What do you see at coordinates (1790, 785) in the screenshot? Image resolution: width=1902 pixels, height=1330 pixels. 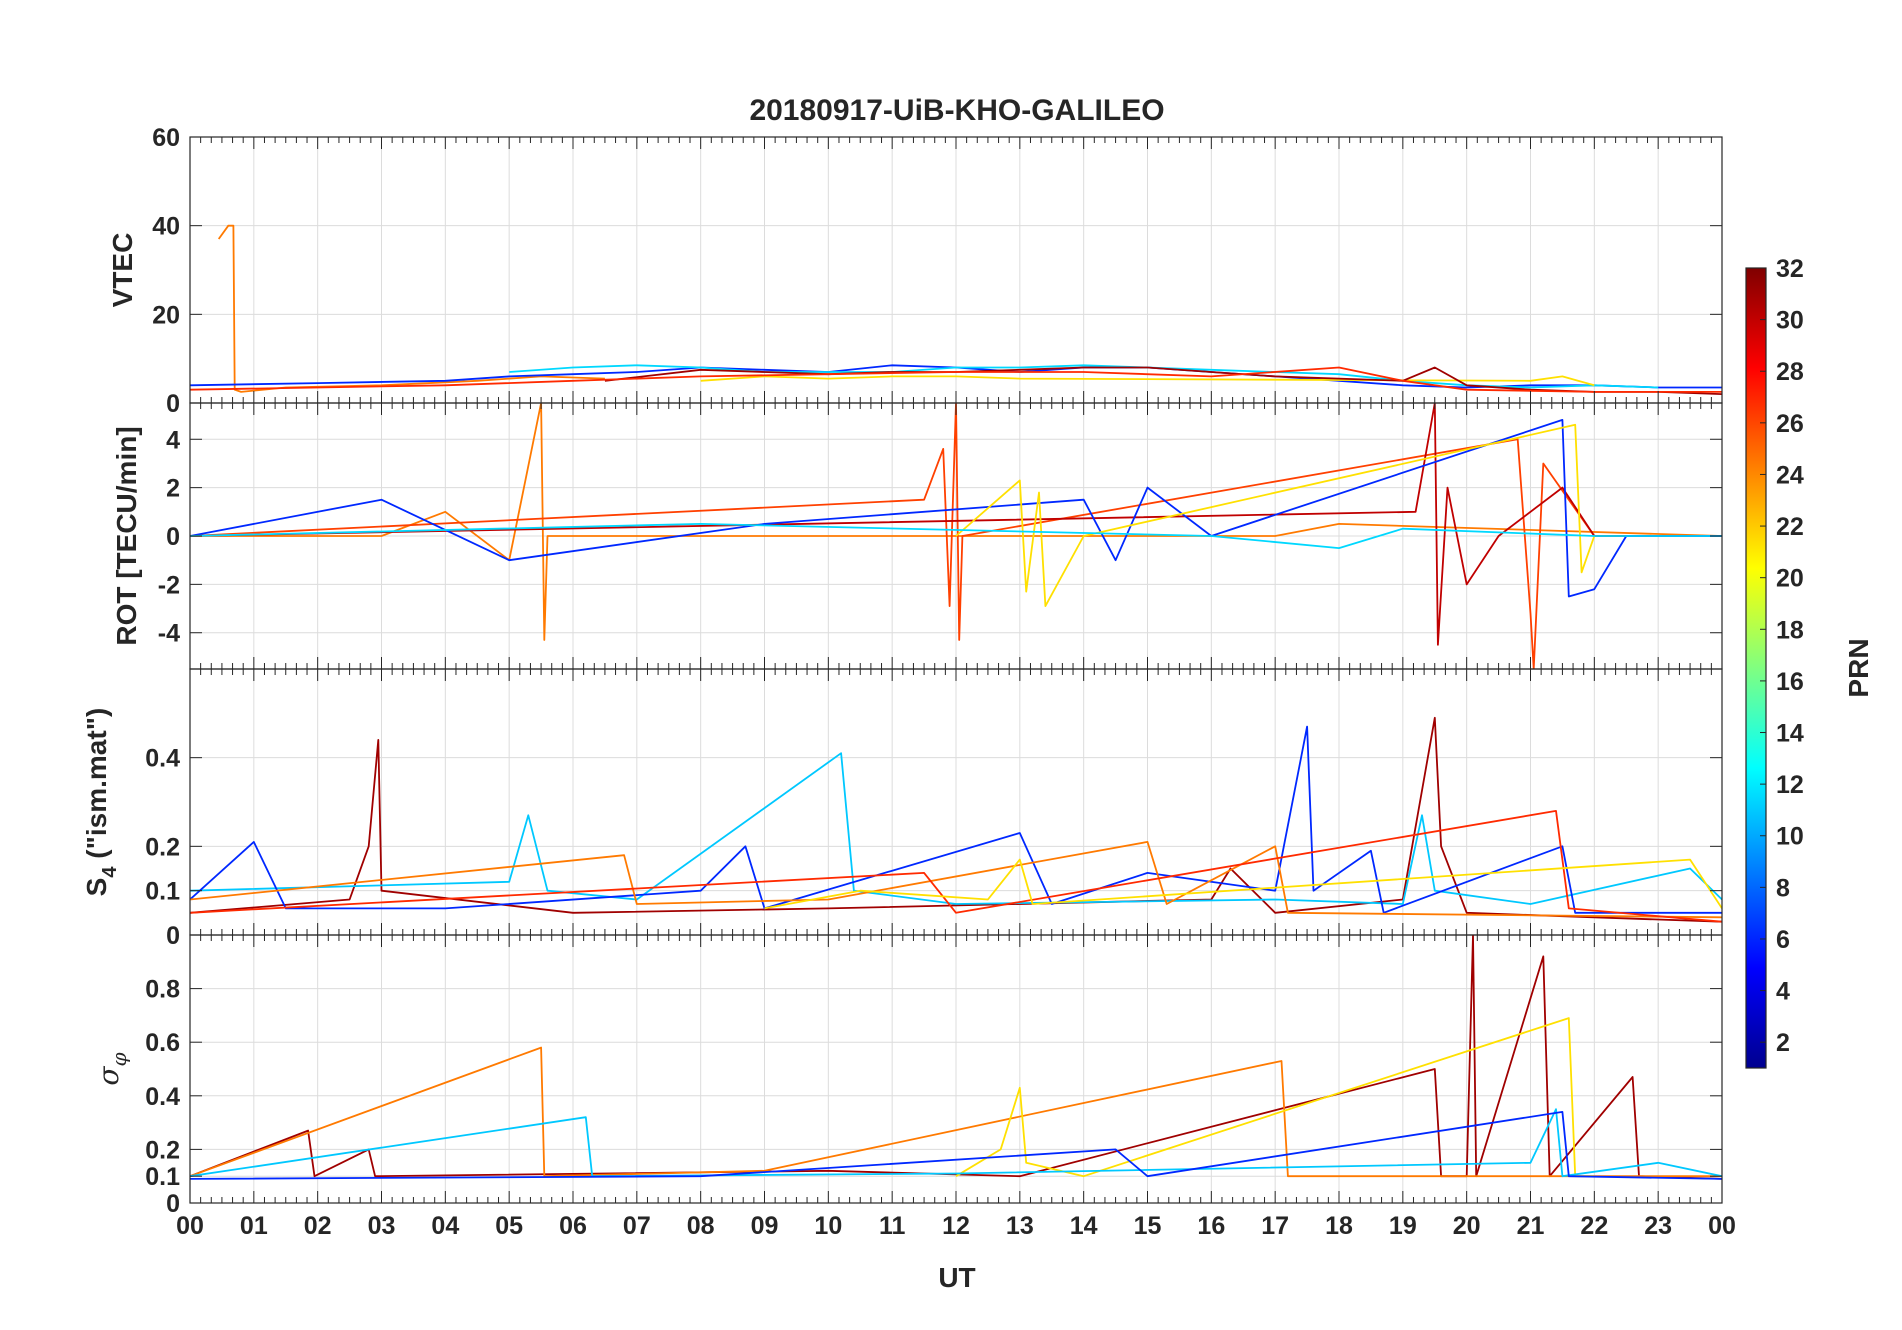 I see `colorbar-tick-label: 12` at bounding box center [1790, 785].